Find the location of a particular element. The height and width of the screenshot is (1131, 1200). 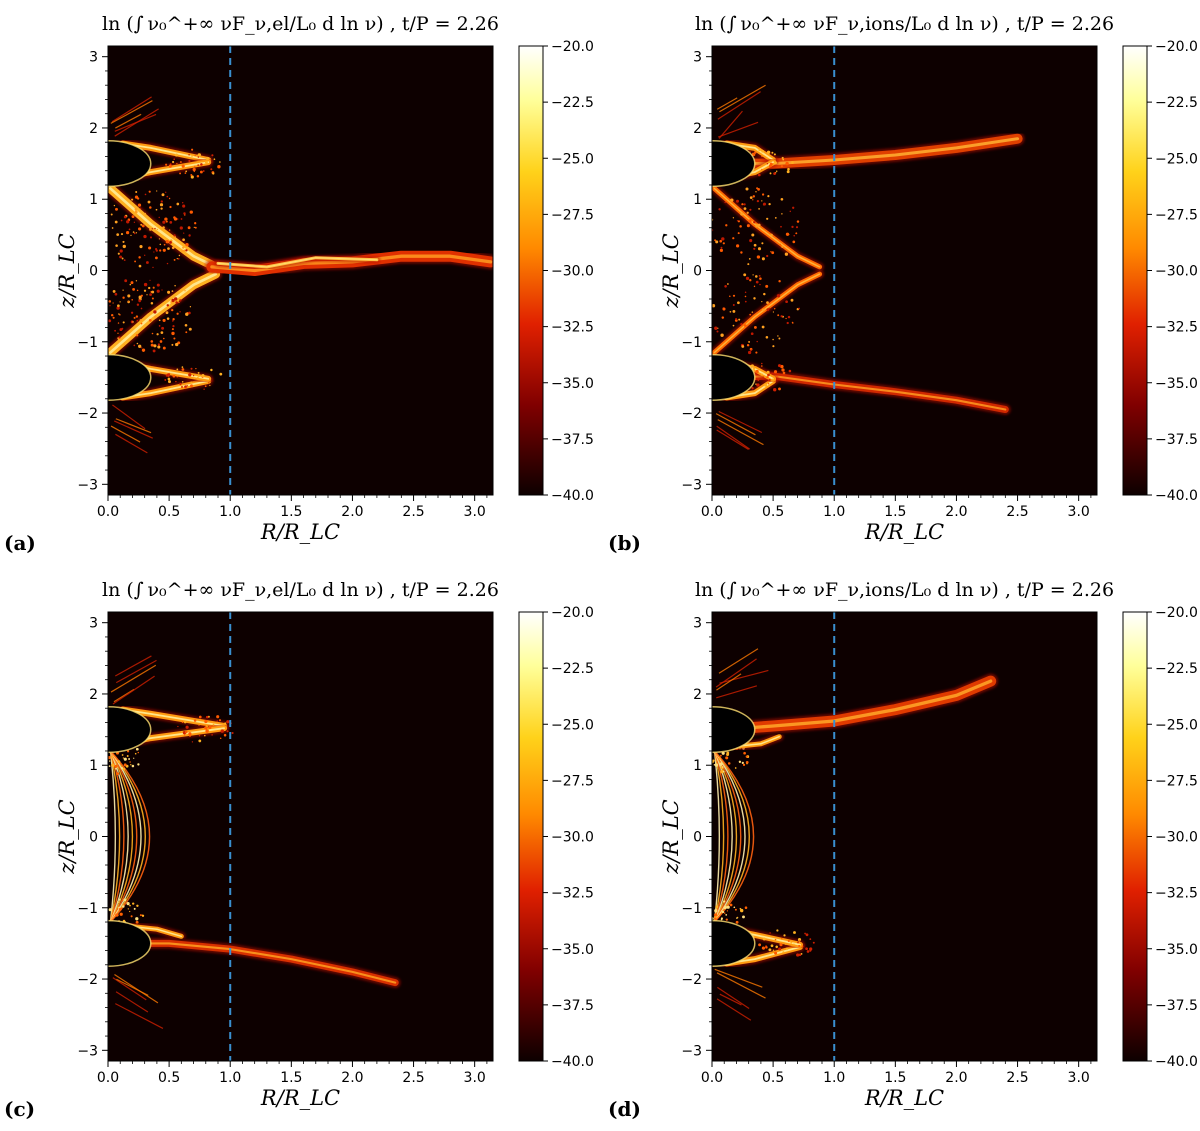

lower-star-disc is located at coordinates (129, 377).